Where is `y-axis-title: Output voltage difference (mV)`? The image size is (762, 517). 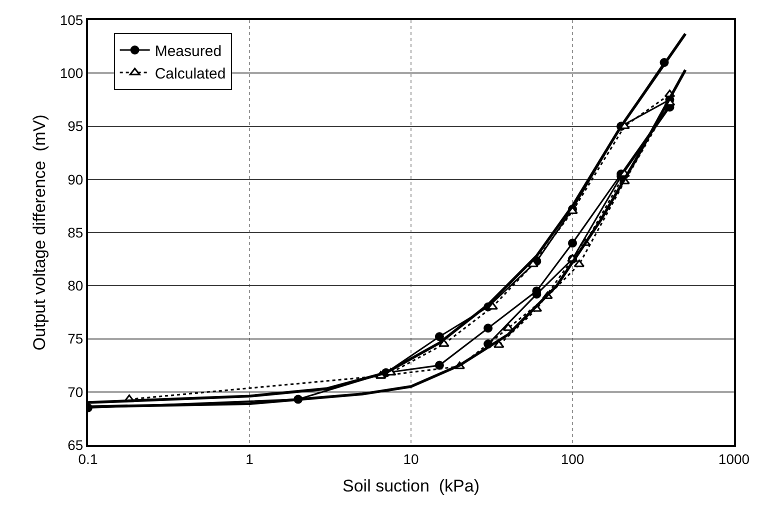
y-axis-title: Output voltage difference (mV) is located at coordinates (39, 232).